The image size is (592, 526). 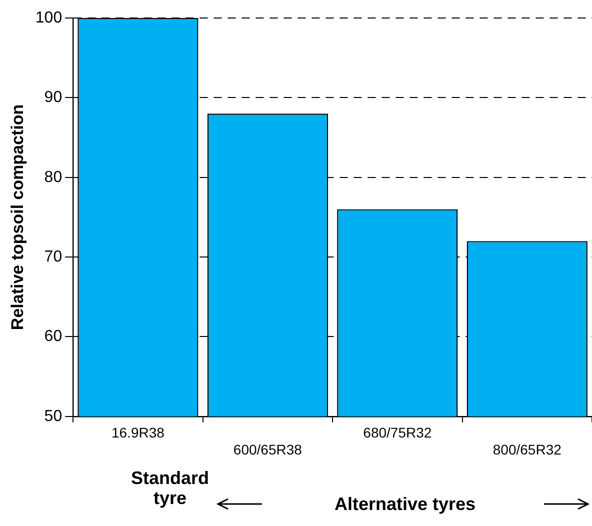 I want to click on y-tick-label: 100, so click(x=48, y=17).